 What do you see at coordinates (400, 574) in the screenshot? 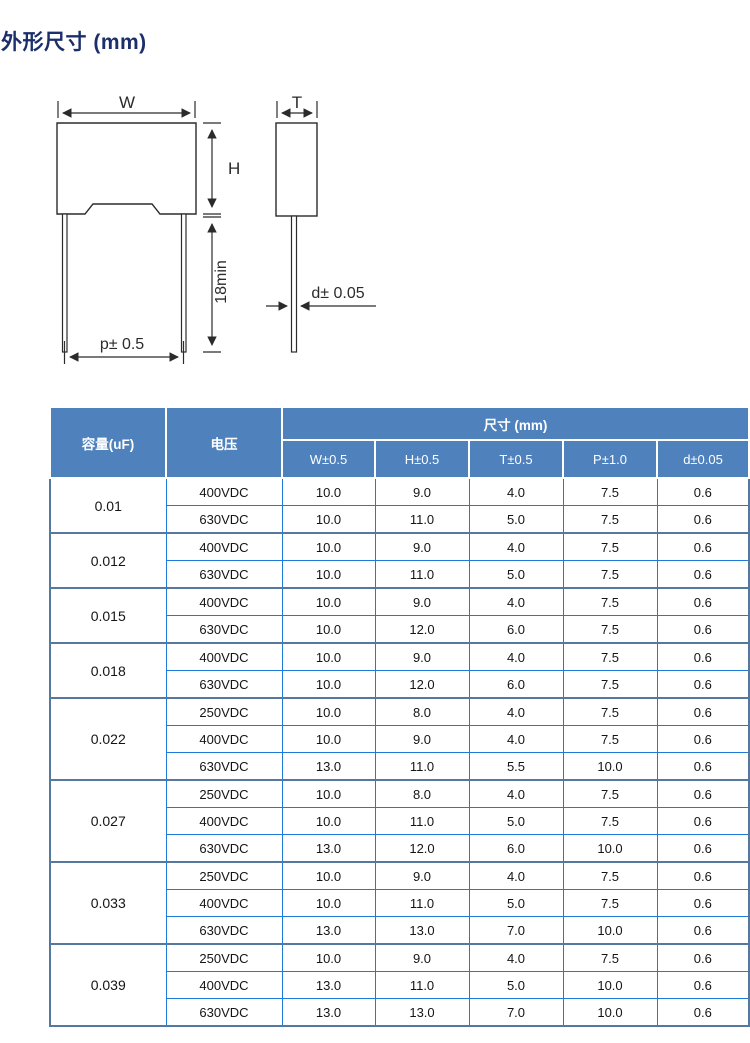
I see `table-row: 630VDC 10.0 11.0 5.0 7.5 0.6` at bounding box center [400, 574].